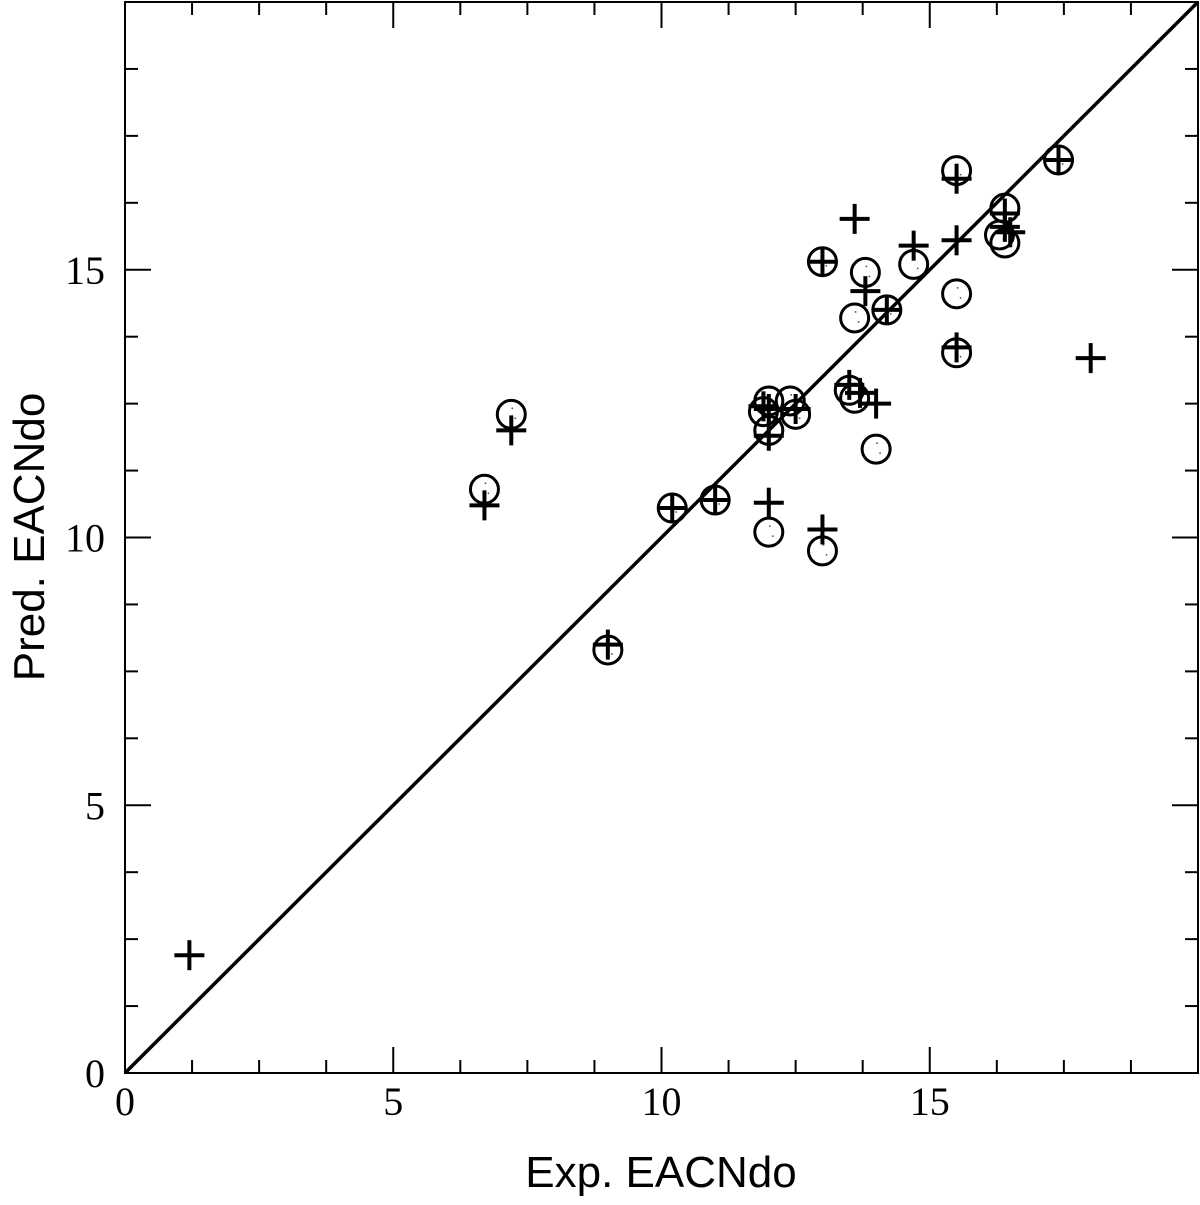 This screenshot has width=1200, height=1205. I want to click on y-axis-title: Pred. EACNdo, so click(29, 537).